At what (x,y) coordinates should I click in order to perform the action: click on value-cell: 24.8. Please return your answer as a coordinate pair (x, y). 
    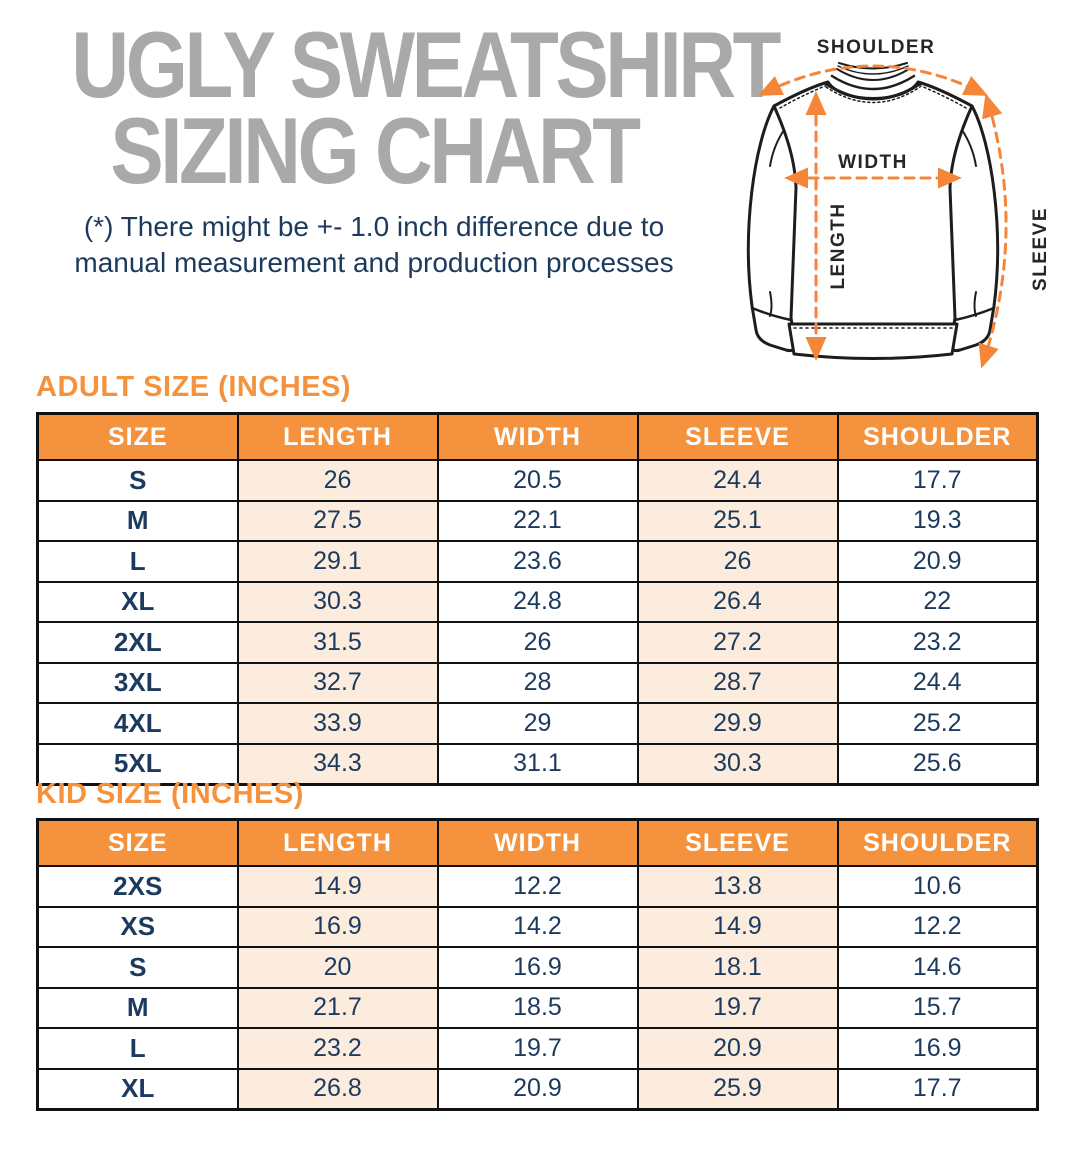
    Looking at the image, I should click on (537, 601).